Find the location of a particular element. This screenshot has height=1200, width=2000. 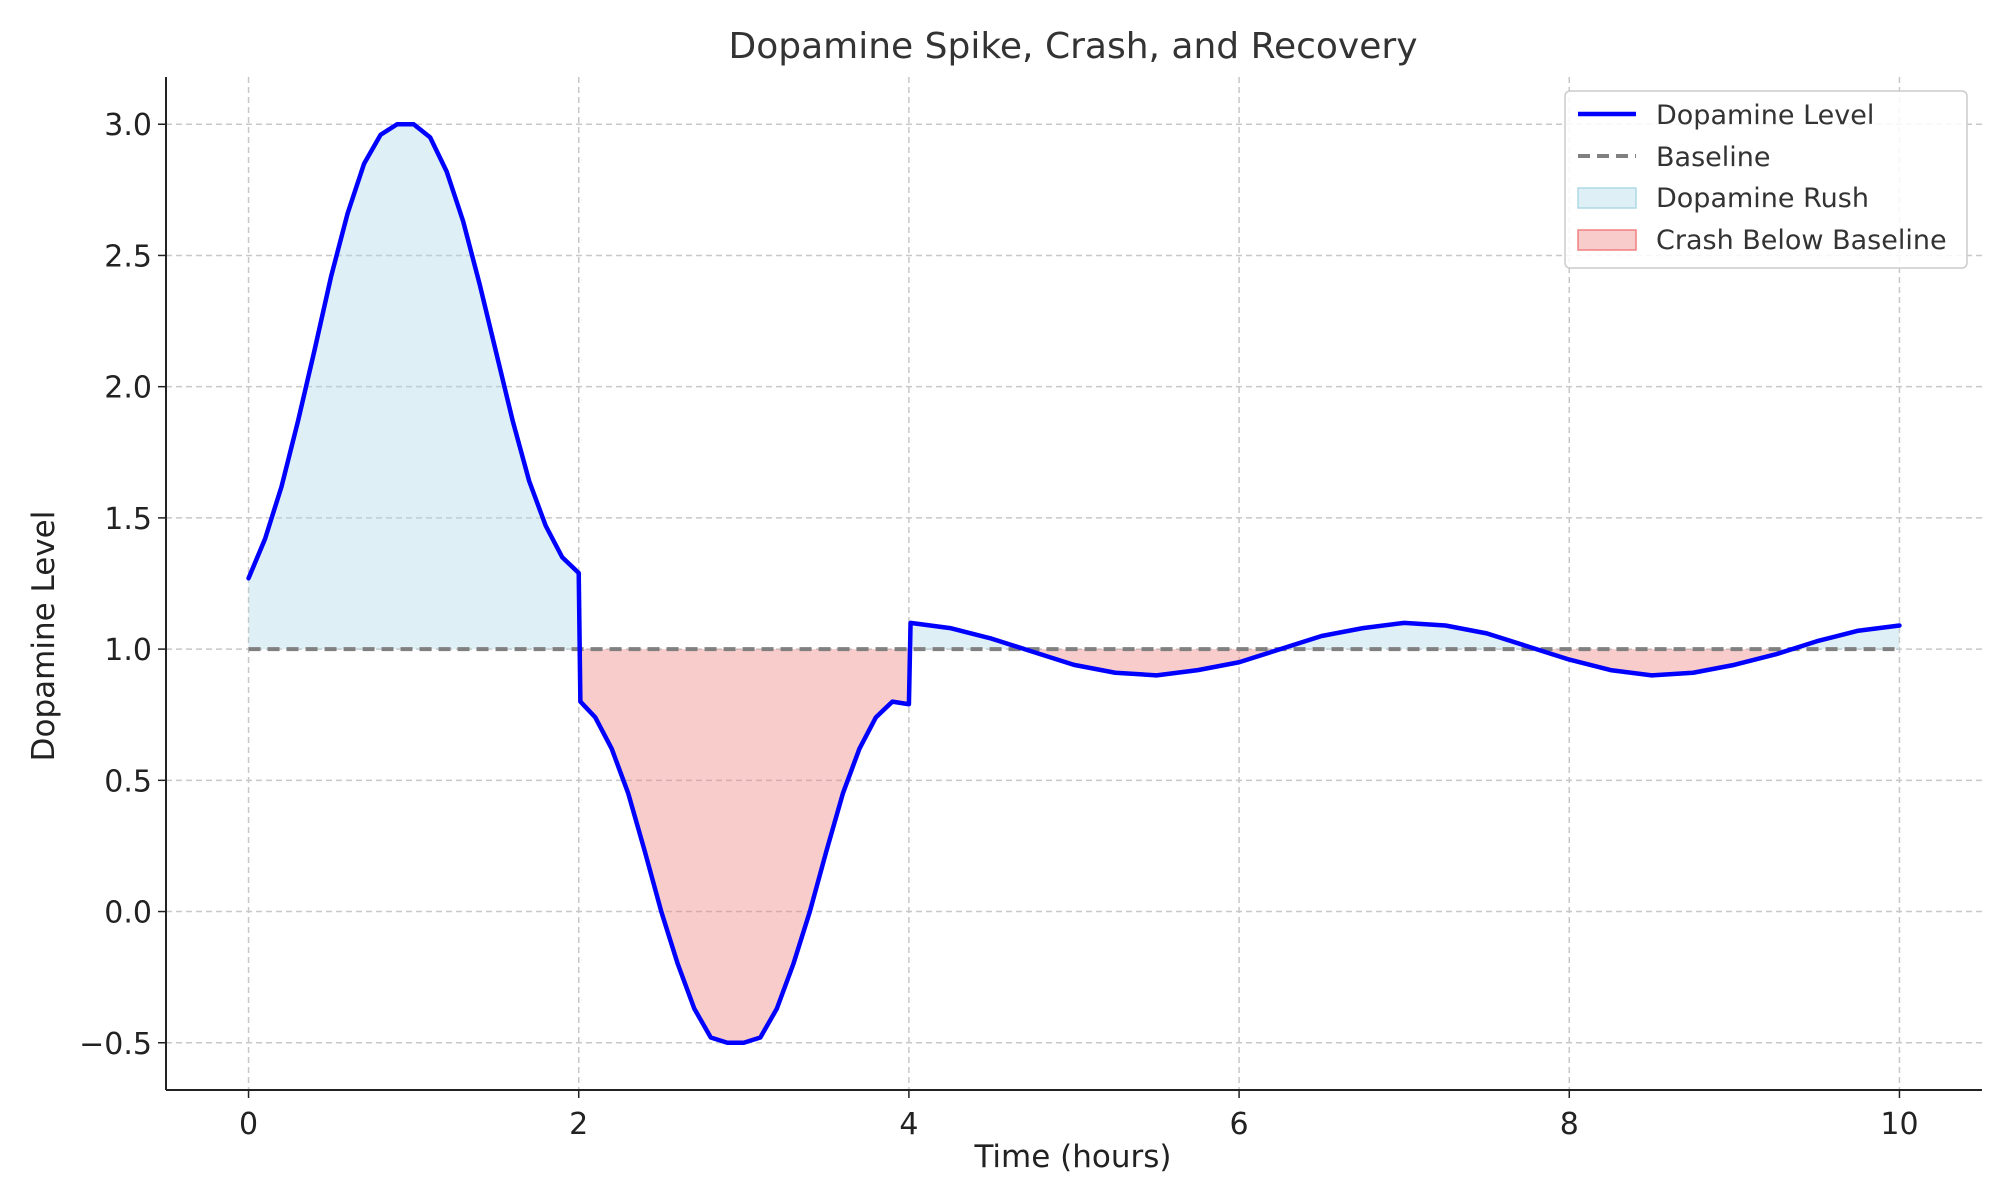

legend-box is located at coordinates (1766, 179).